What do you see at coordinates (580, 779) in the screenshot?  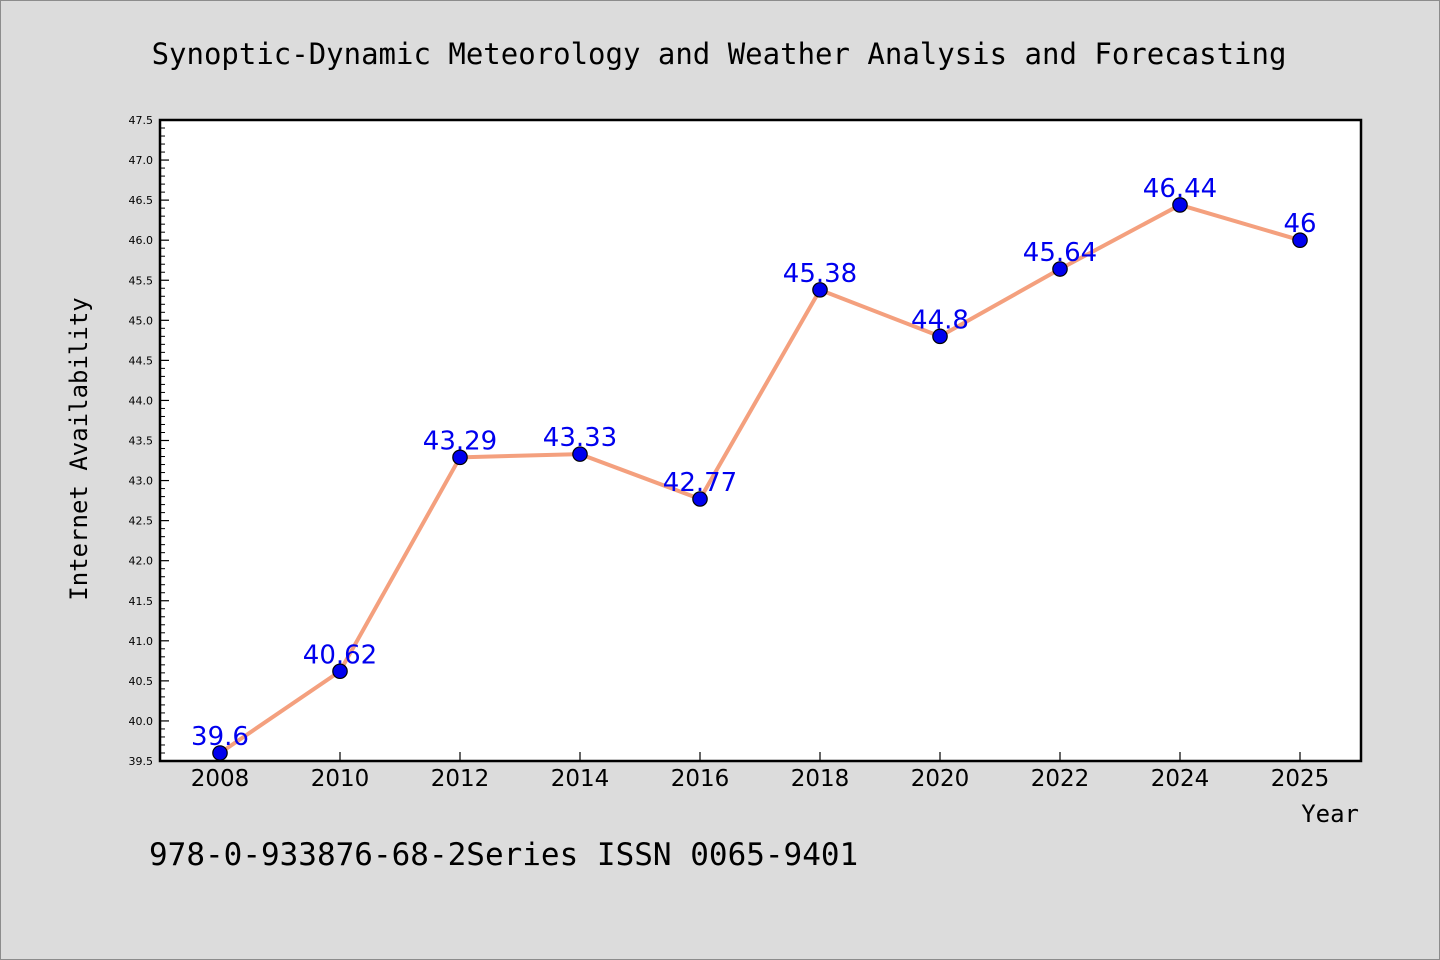 I see `x-tick-label: 2014` at bounding box center [580, 779].